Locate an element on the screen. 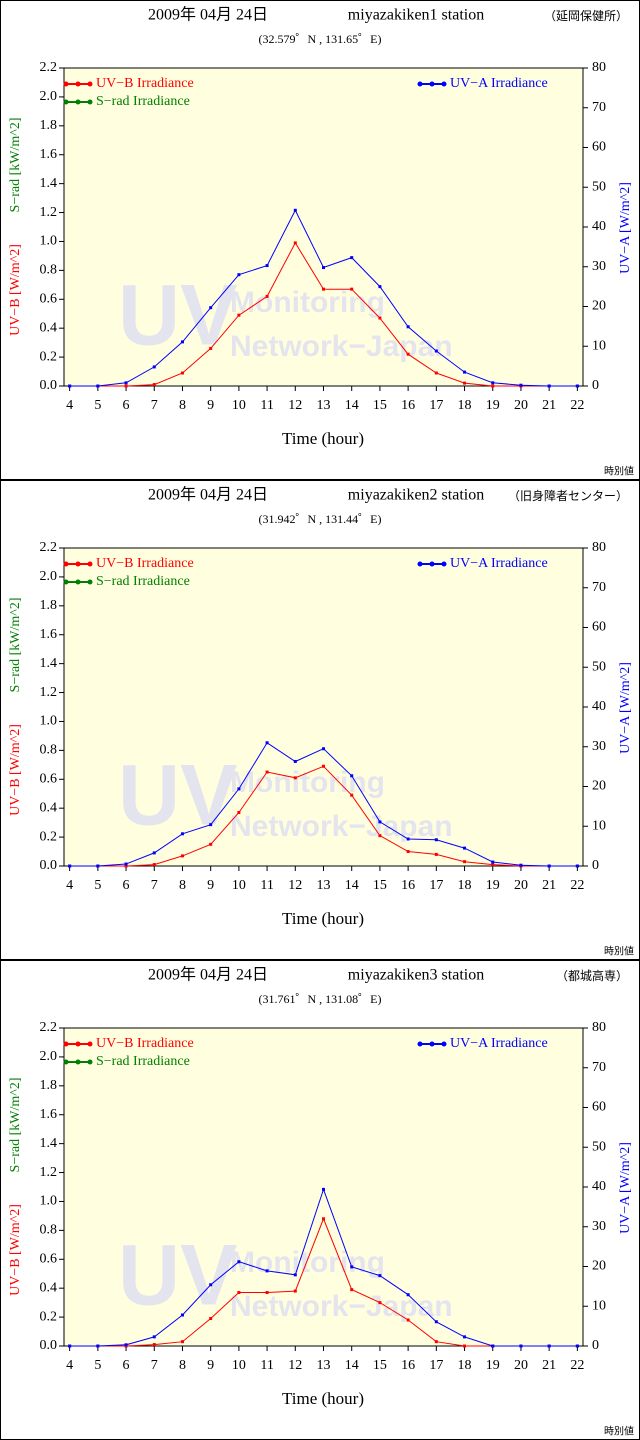  y-axis-label: UV−B [W/m^2] is located at coordinates (15, 770).